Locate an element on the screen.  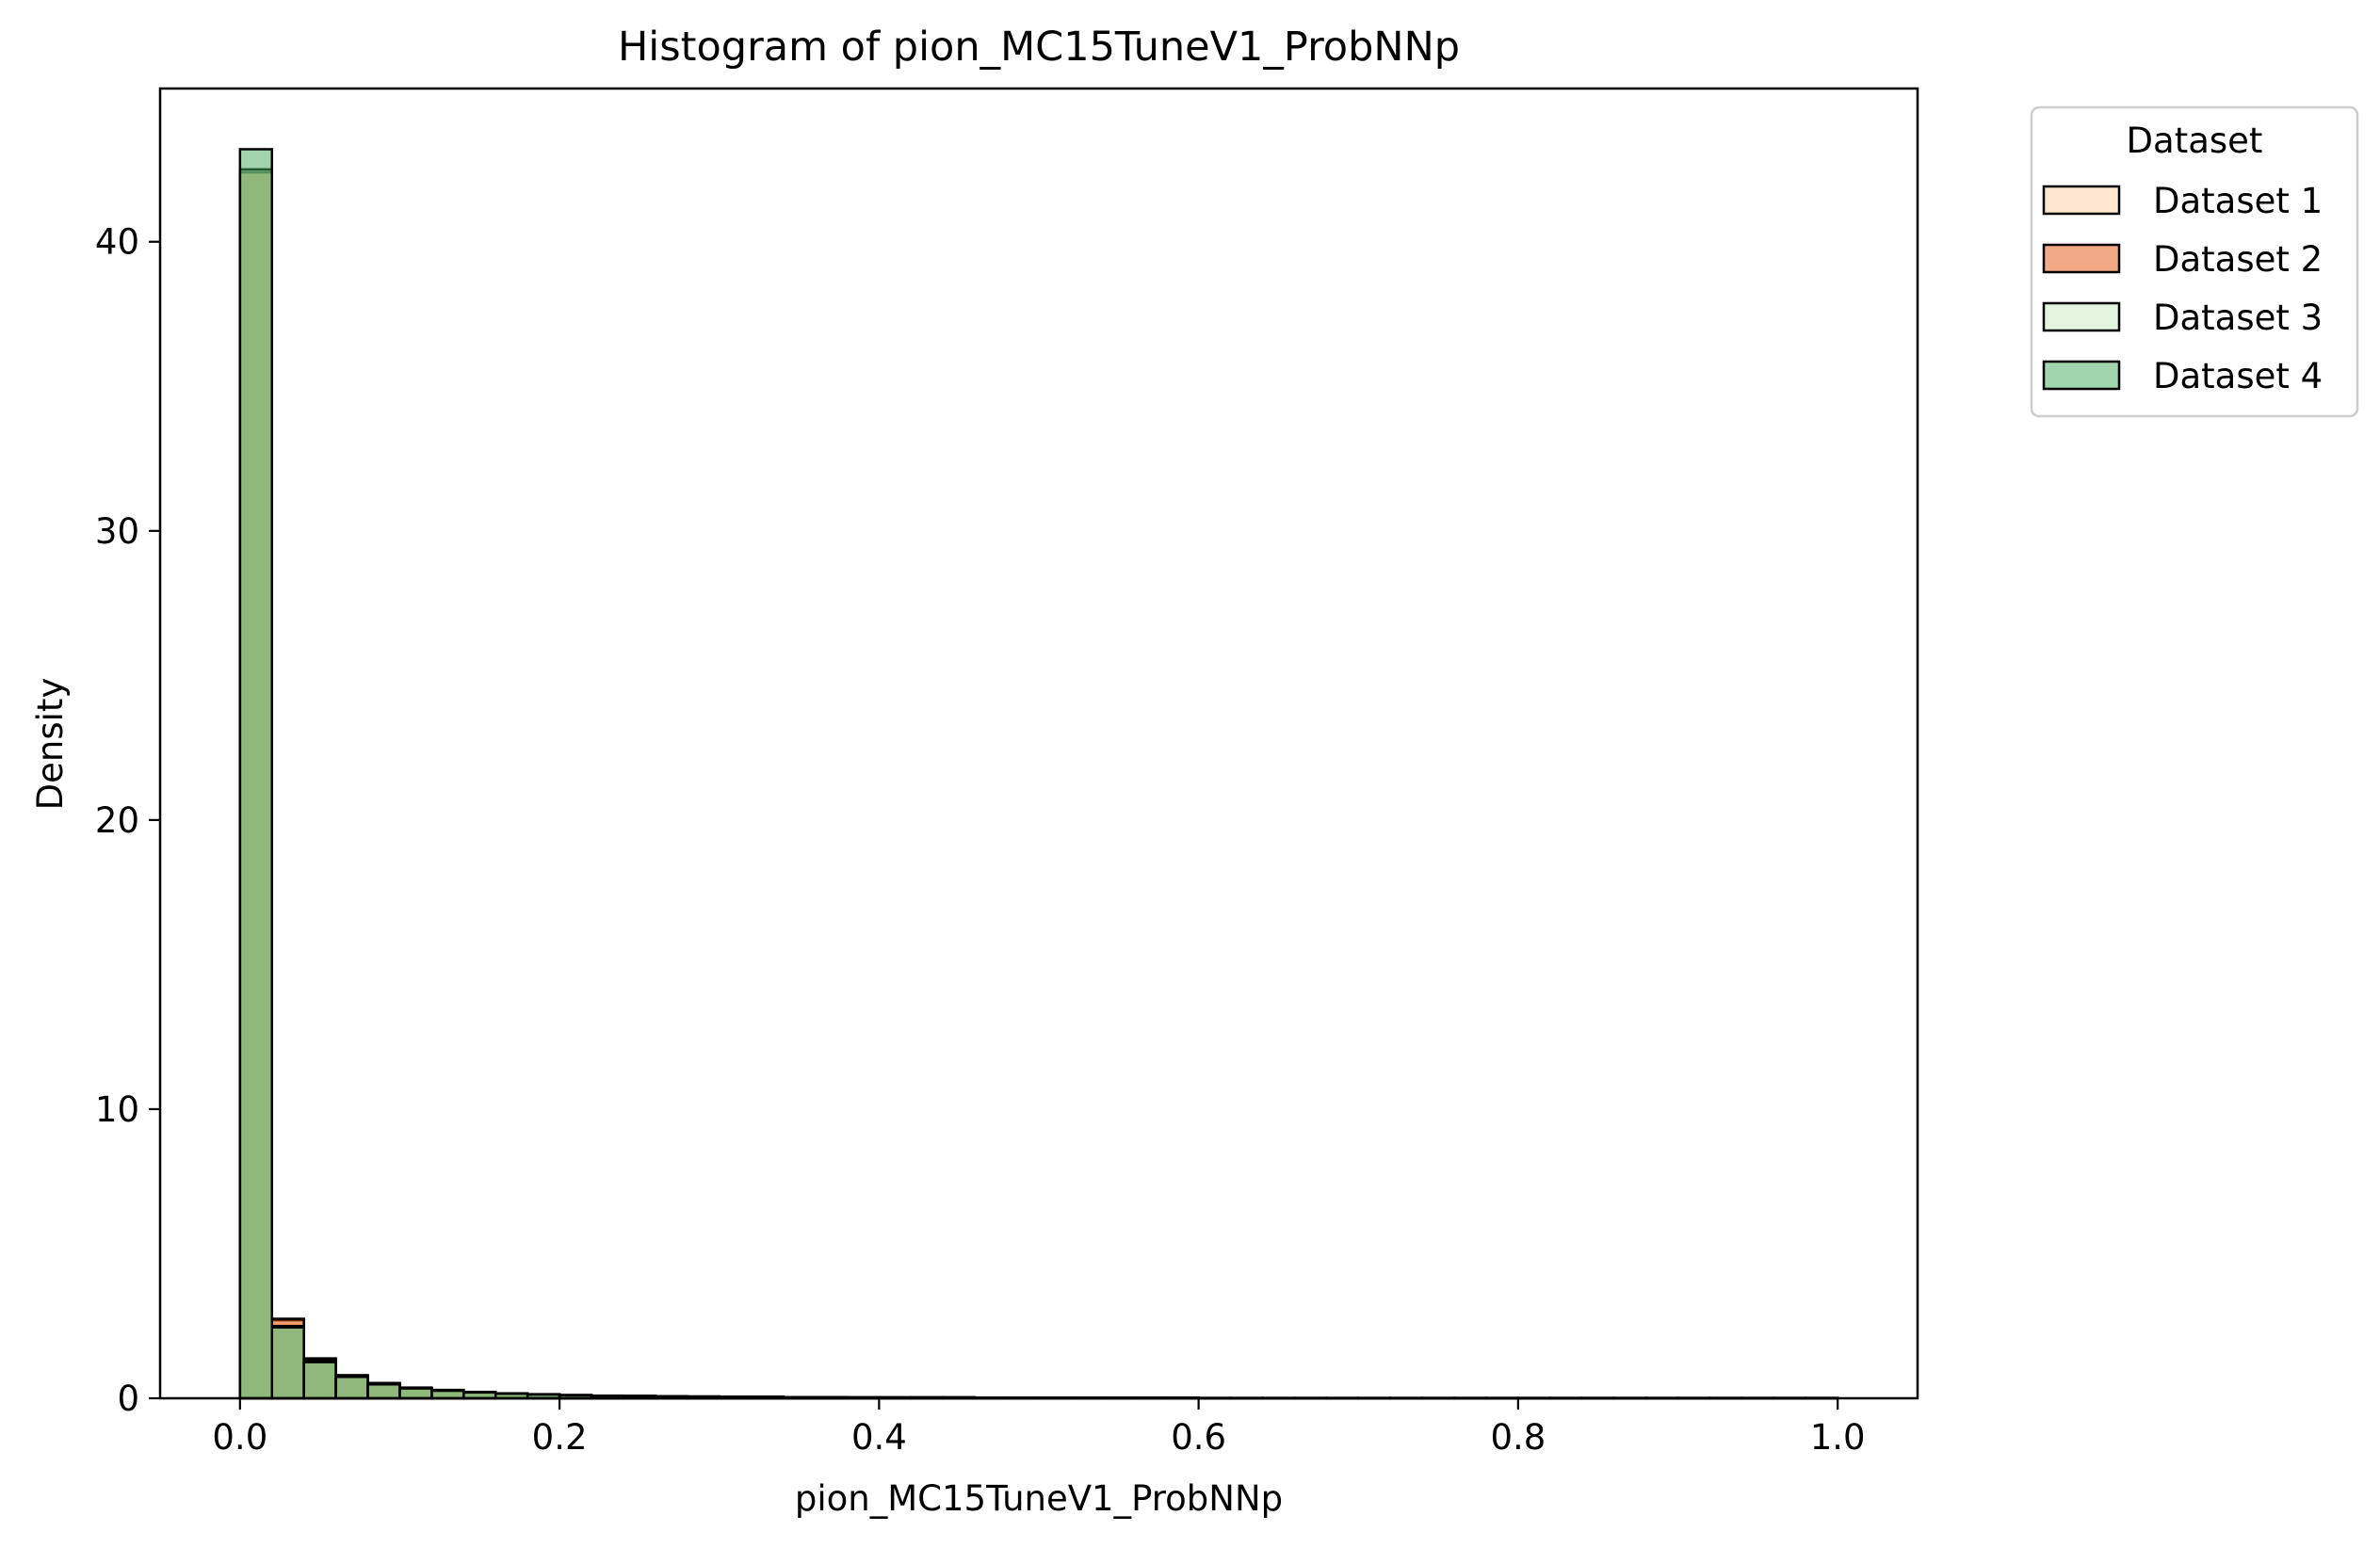
y-tick-label: 30 is located at coordinates (117, 531).